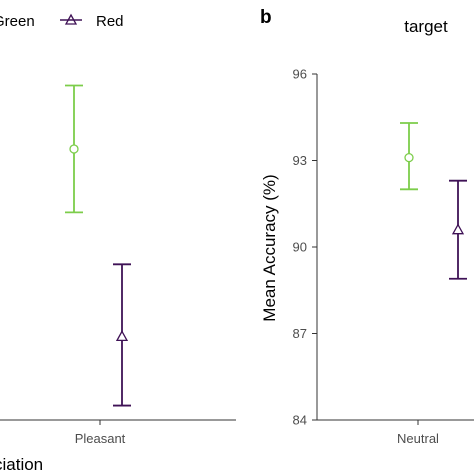  Describe the element at coordinates (266, 17) in the screenshot. I see `panel-b-letter: b` at that location.